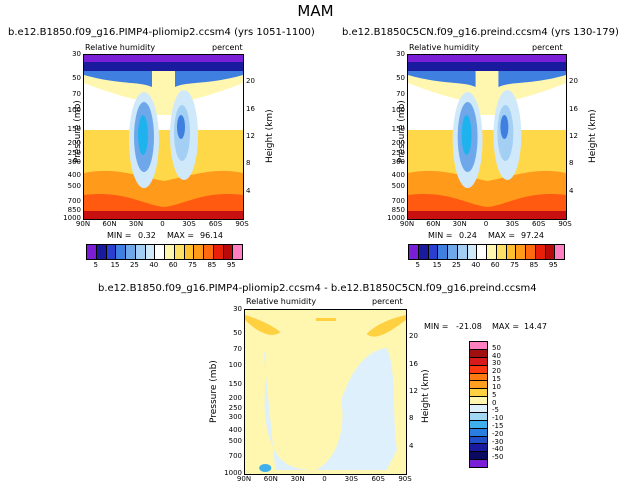 This screenshot has width=631, height=491. I want to click on panel2-y2tick: 4, so click(571, 190).